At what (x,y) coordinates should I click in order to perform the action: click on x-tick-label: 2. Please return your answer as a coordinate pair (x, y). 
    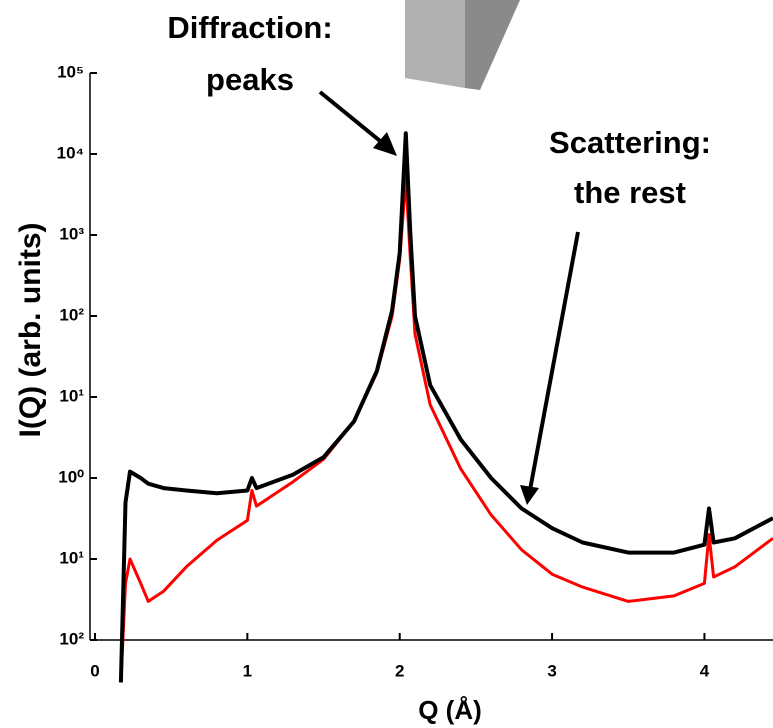
    Looking at the image, I should click on (399, 670).